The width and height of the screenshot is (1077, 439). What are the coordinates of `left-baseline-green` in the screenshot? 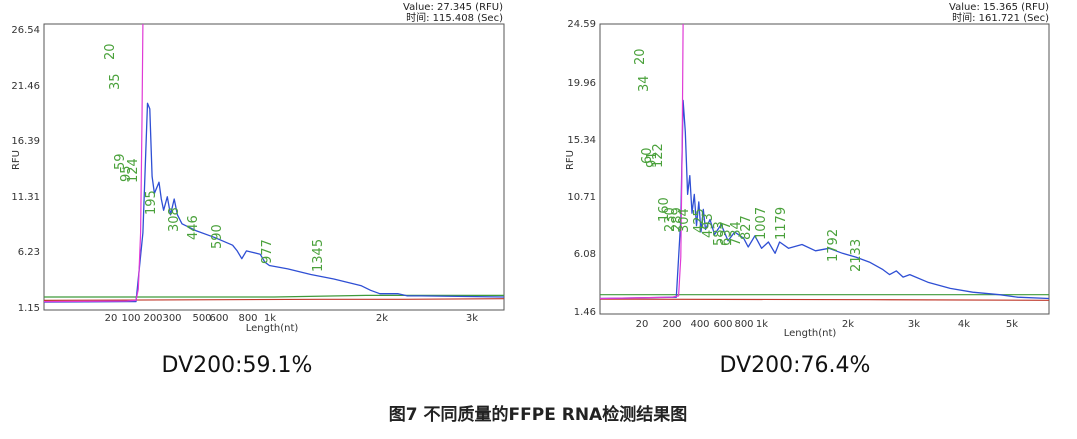 It's located at (274, 296).